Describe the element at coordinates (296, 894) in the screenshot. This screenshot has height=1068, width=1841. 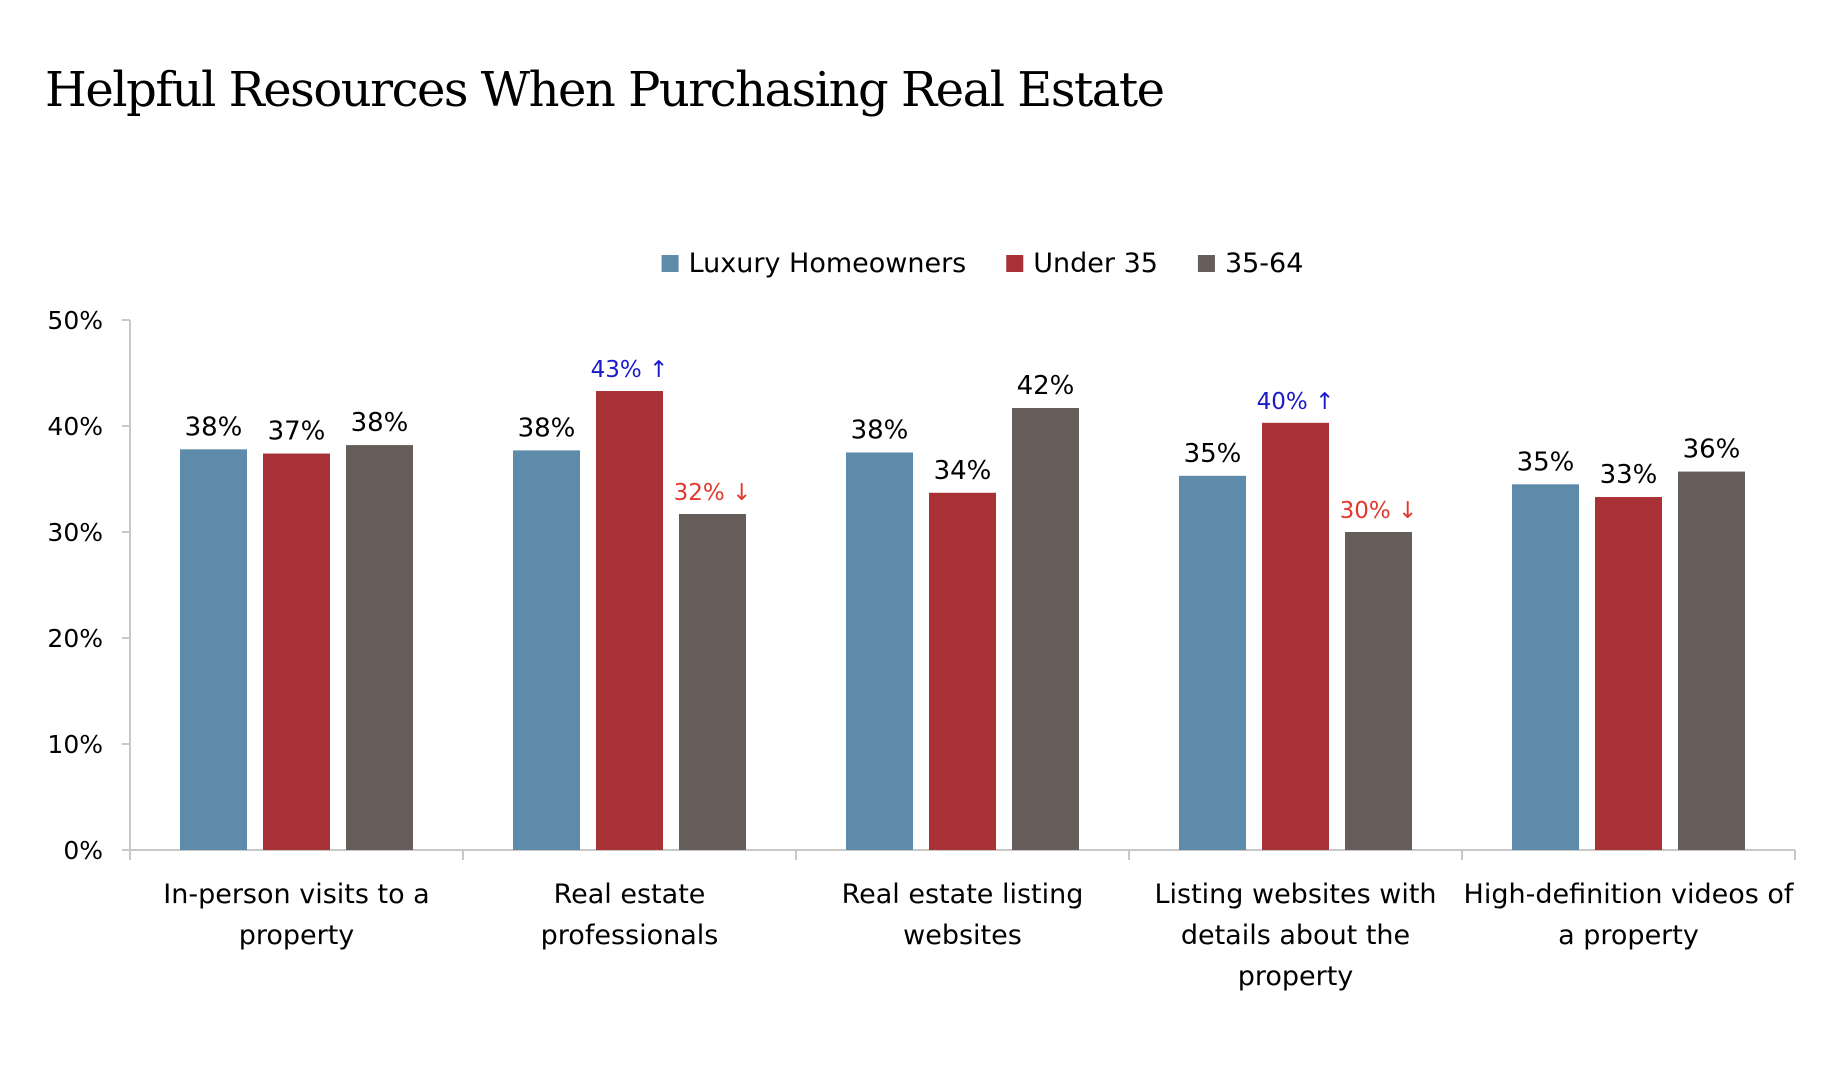
I see `x-category-label: In-person visits to a` at that location.